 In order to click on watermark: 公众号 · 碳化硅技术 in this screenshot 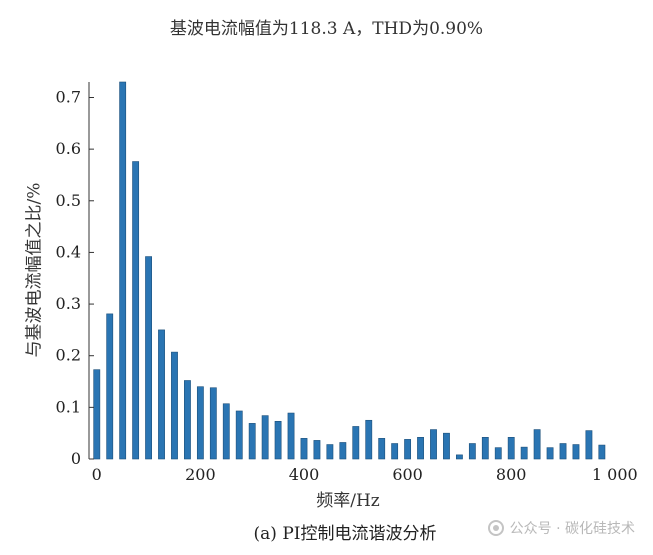, I will do `click(561, 528)`.